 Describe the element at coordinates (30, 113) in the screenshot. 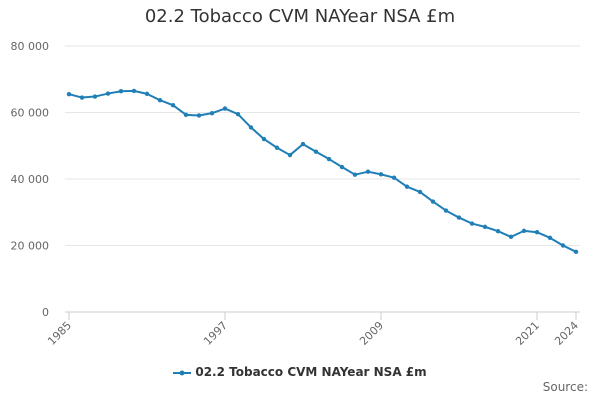

I see `y-tick-label: 60 000` at that location.